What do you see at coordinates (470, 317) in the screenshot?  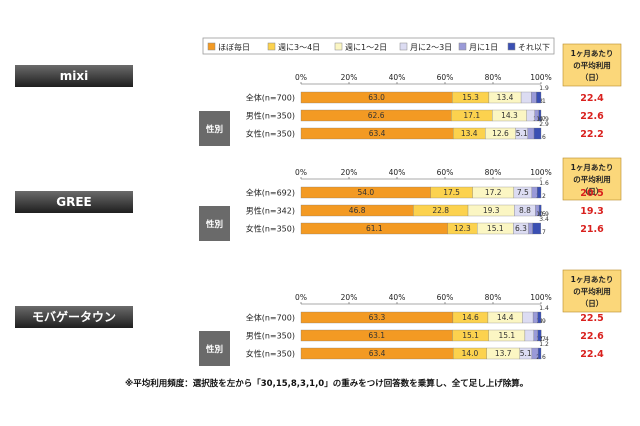 I see `data-label: 14.6` at bounding box center [470, 317].